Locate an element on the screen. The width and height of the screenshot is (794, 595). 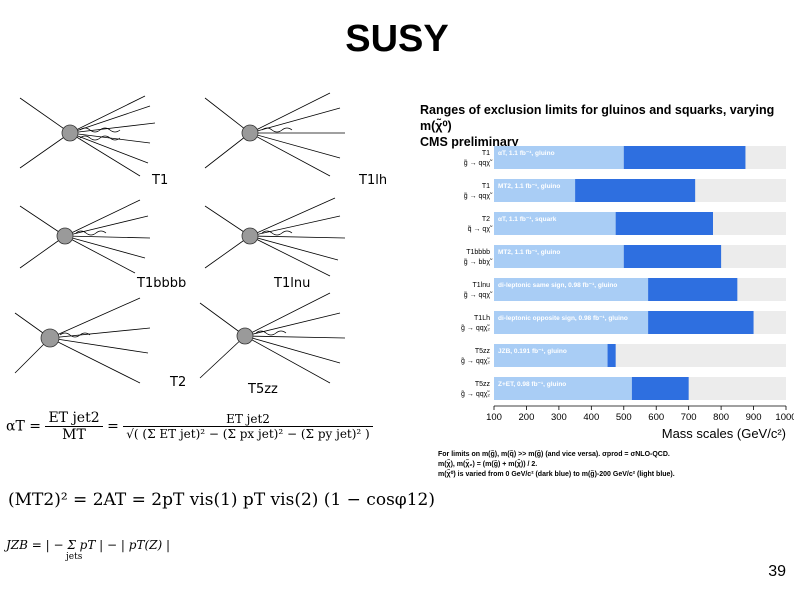
row-model-label: T2 is located at coordinates (486, 219).